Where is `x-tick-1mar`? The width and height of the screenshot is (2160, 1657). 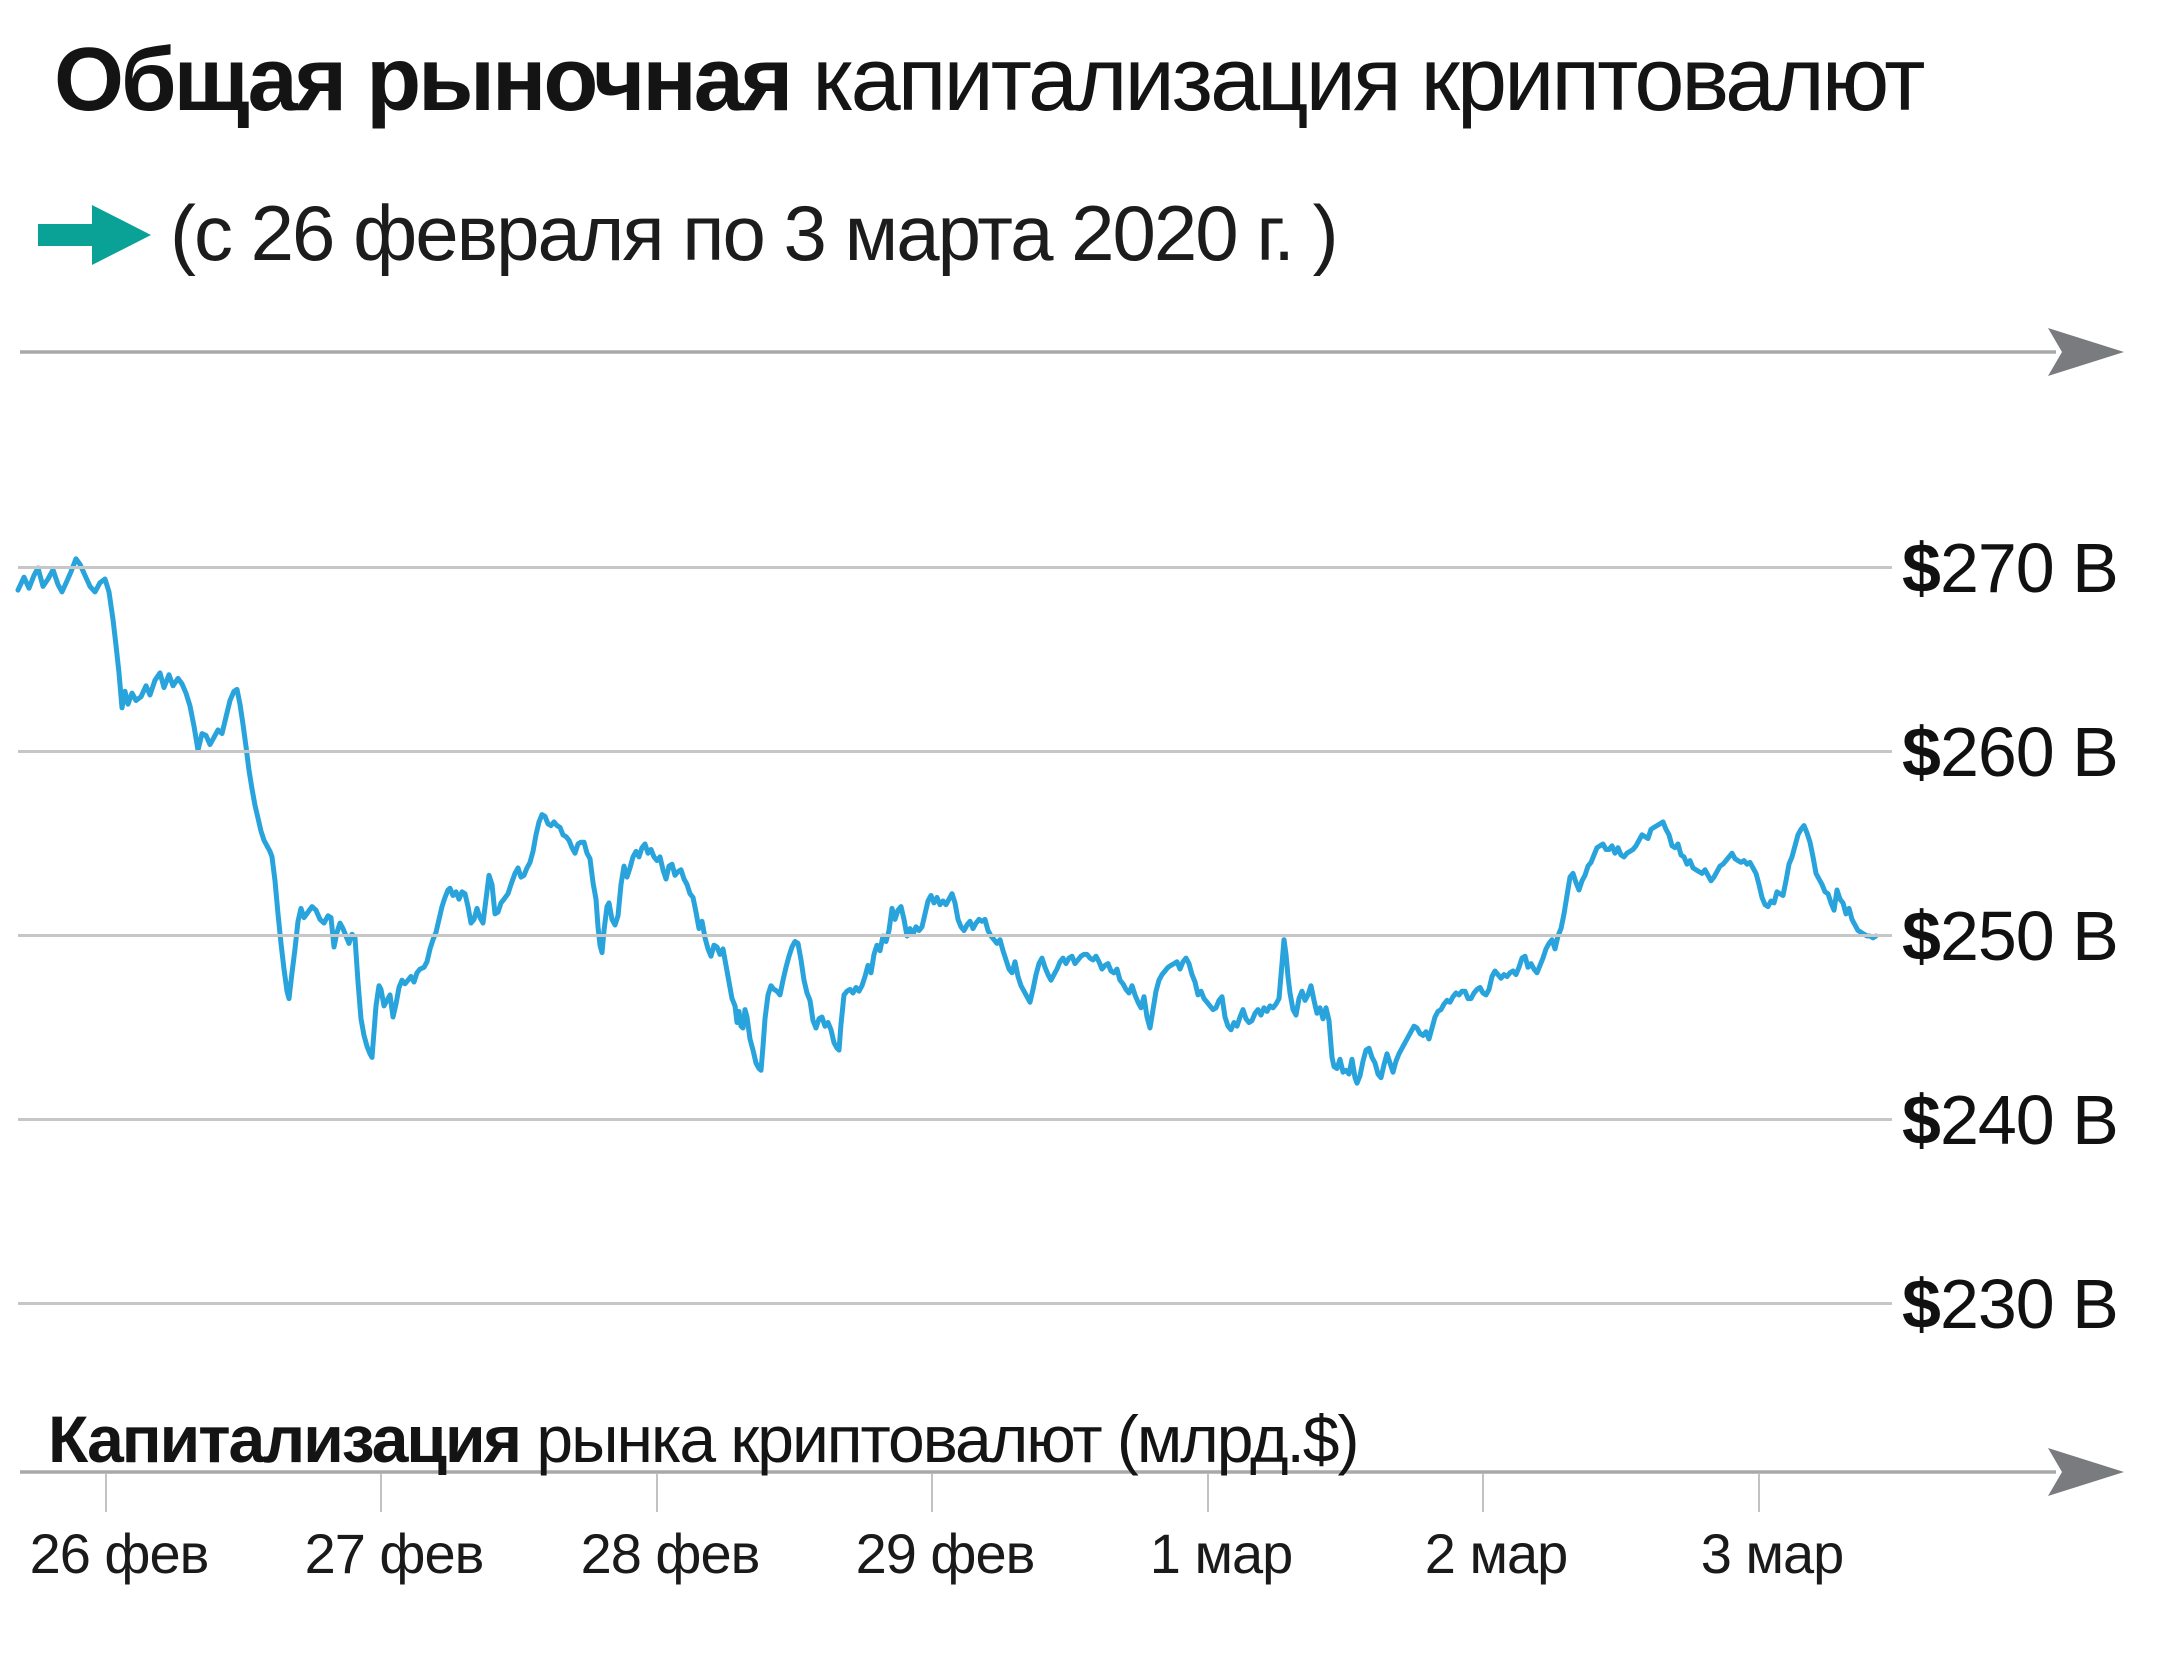
x-tick-1mar is located at coordinates (1208, 1493).